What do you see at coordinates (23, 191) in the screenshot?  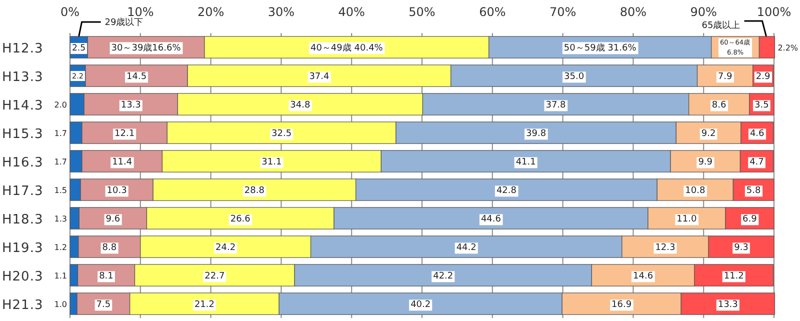 I see `y-tick-label: H17.3` at bounding box center [23, 191].